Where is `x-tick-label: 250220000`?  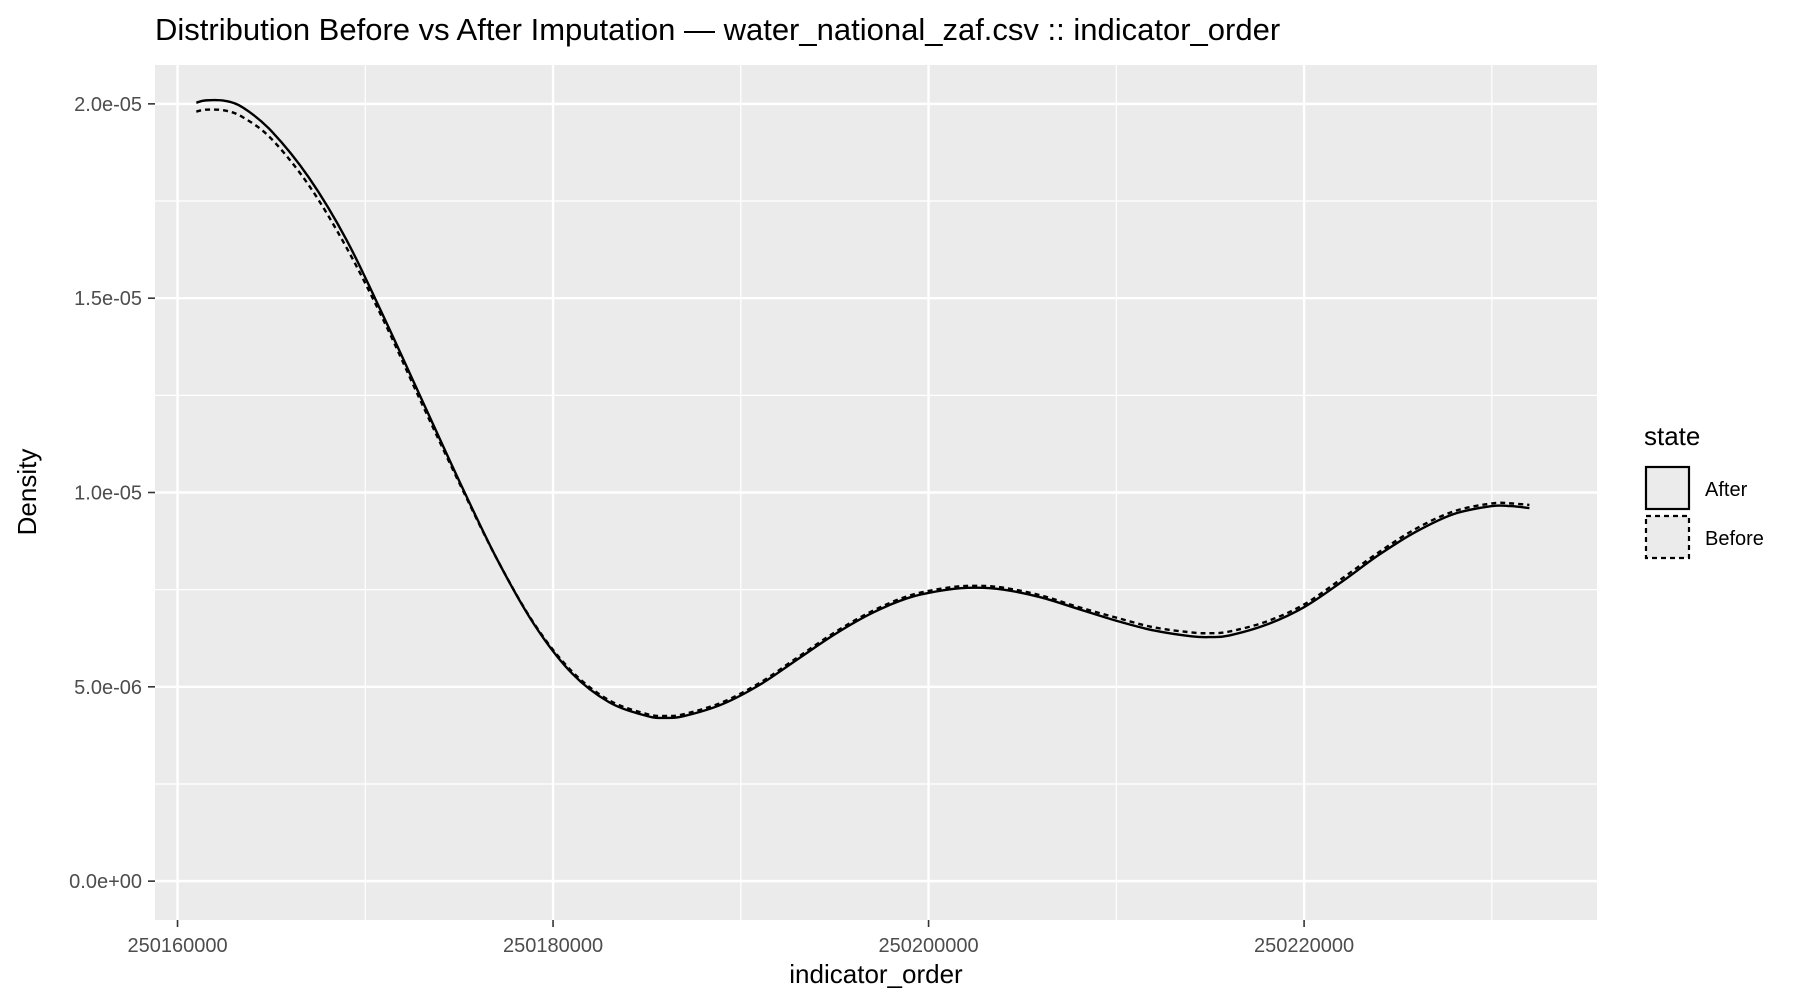 x-tick-label: 250220000 is located at coordinates (1304, 946).